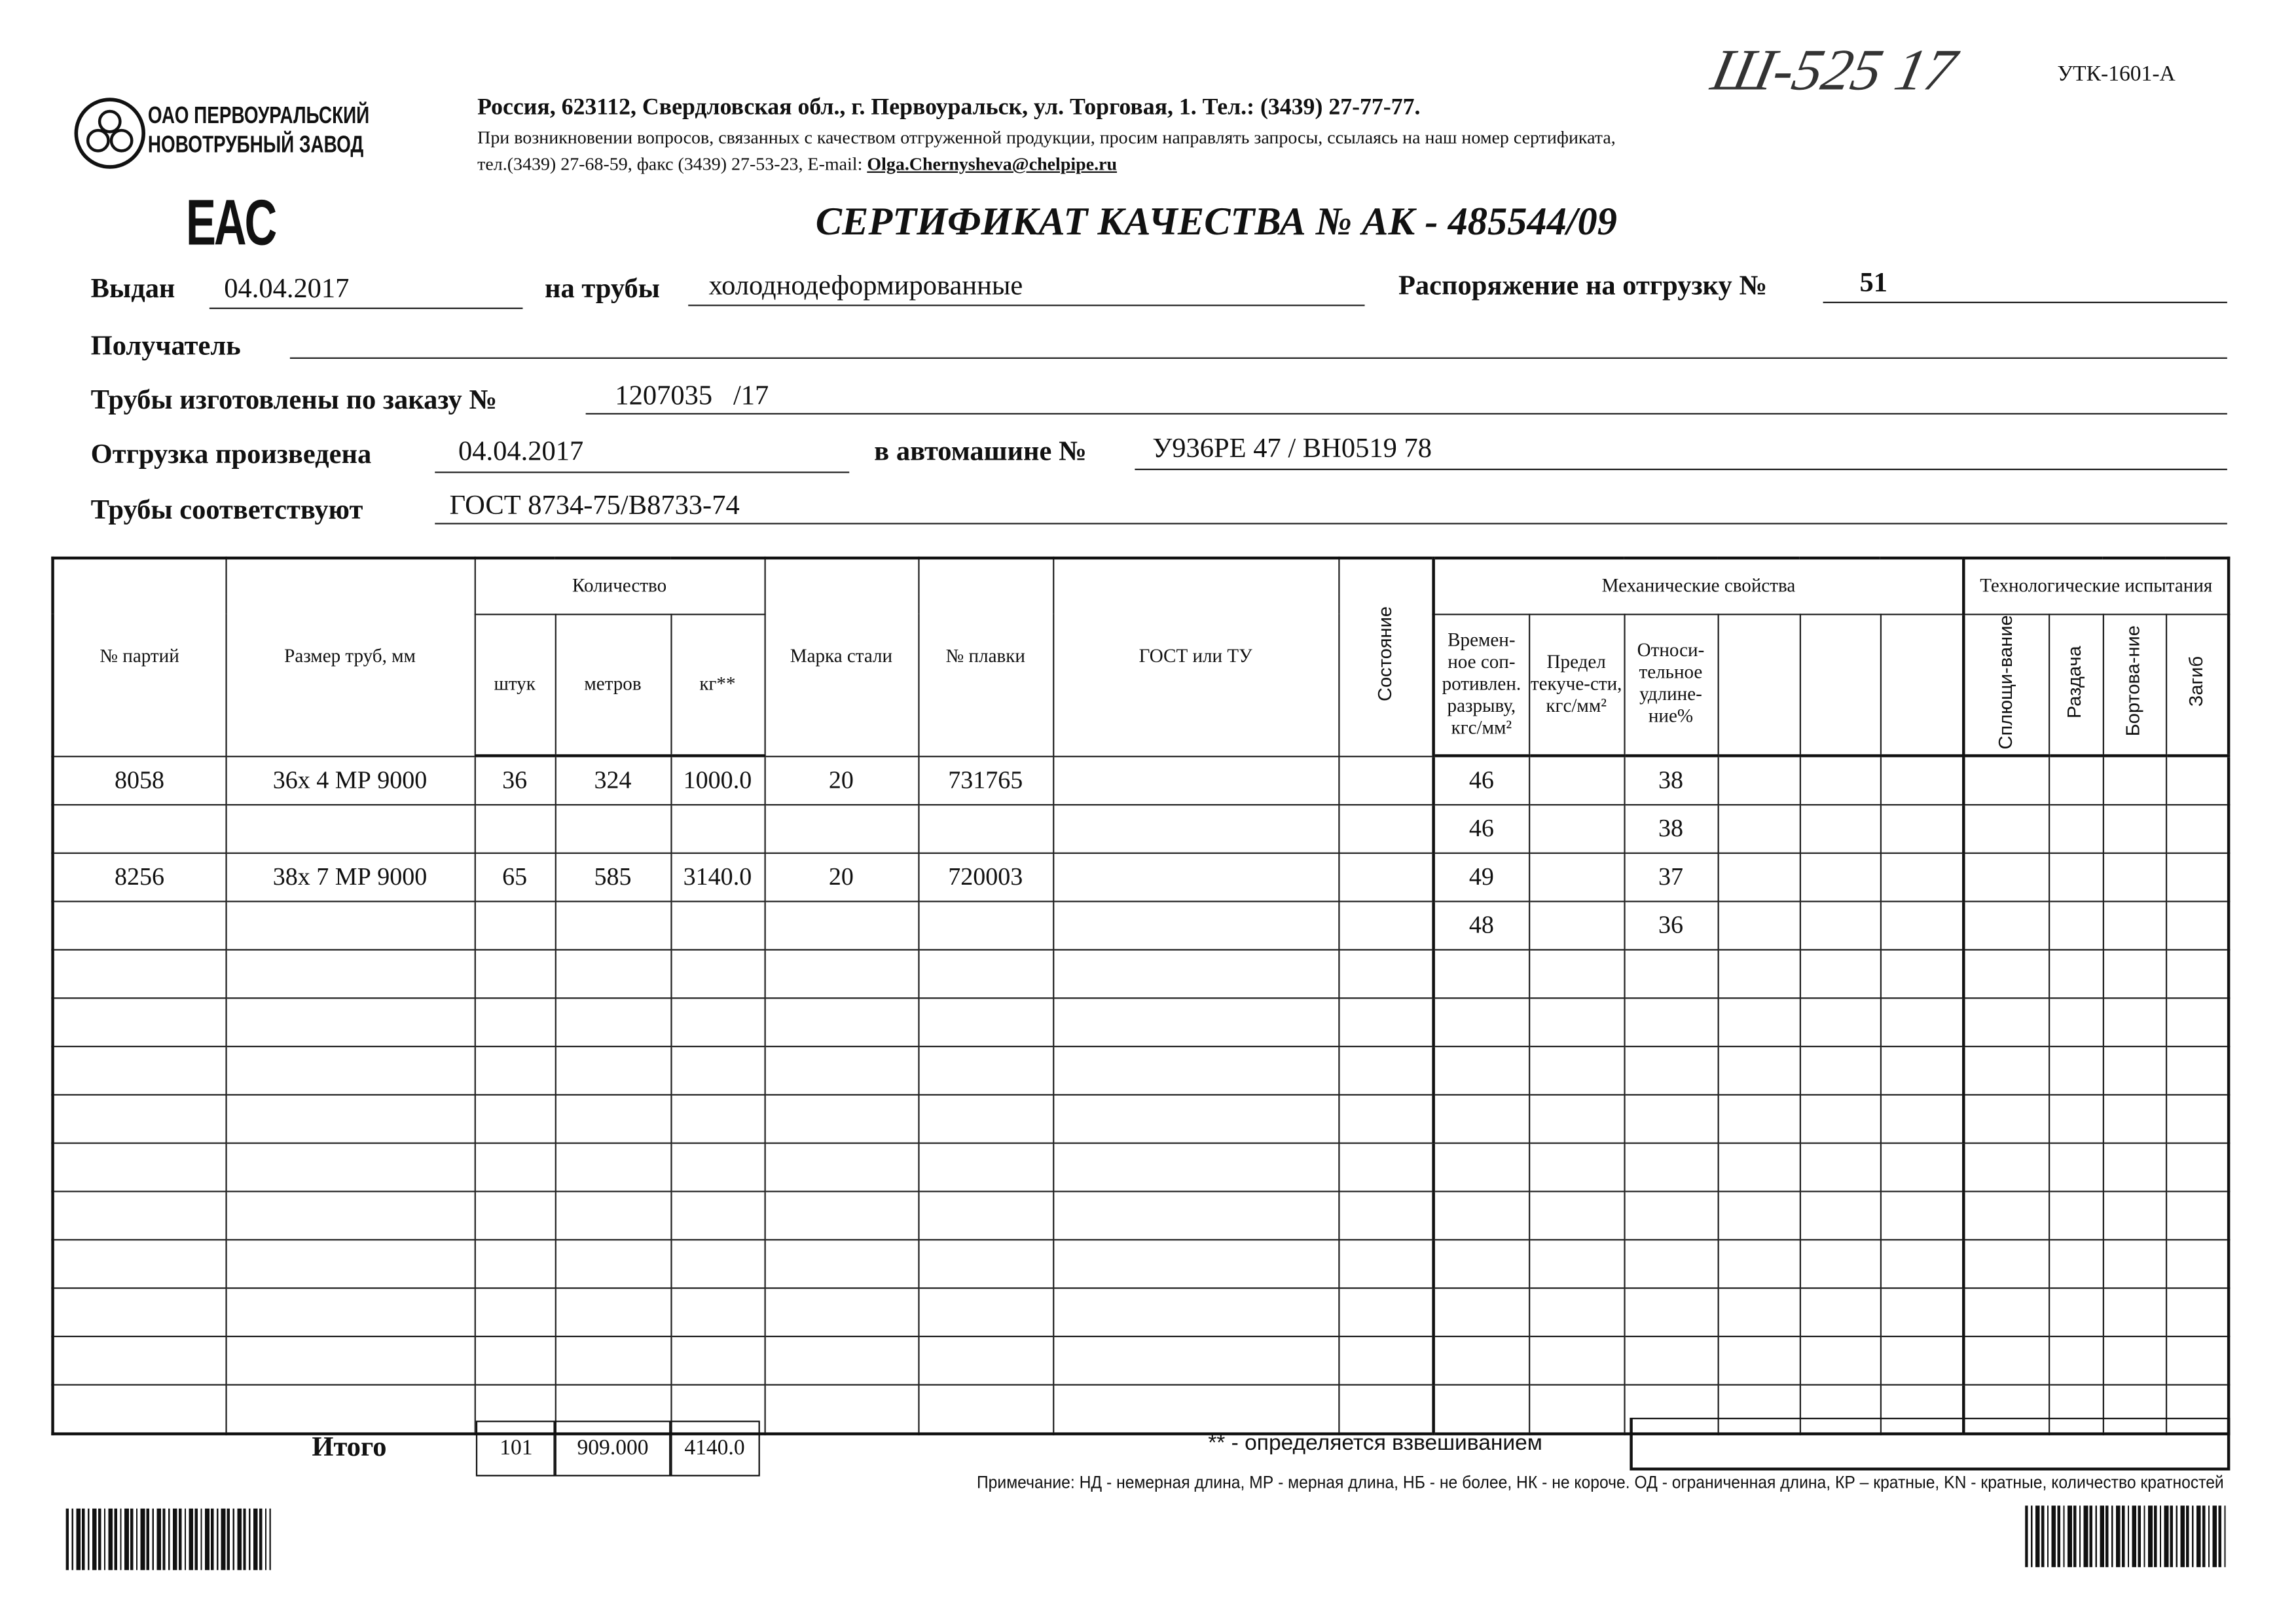 The image size is (2296, 1624). Describe the element at coordinates (1141, 878) in the screenshot. I see `table-row: 8256 38х 7 МР 9000 65 585 3140.0 20 720003 49 37` at that location.